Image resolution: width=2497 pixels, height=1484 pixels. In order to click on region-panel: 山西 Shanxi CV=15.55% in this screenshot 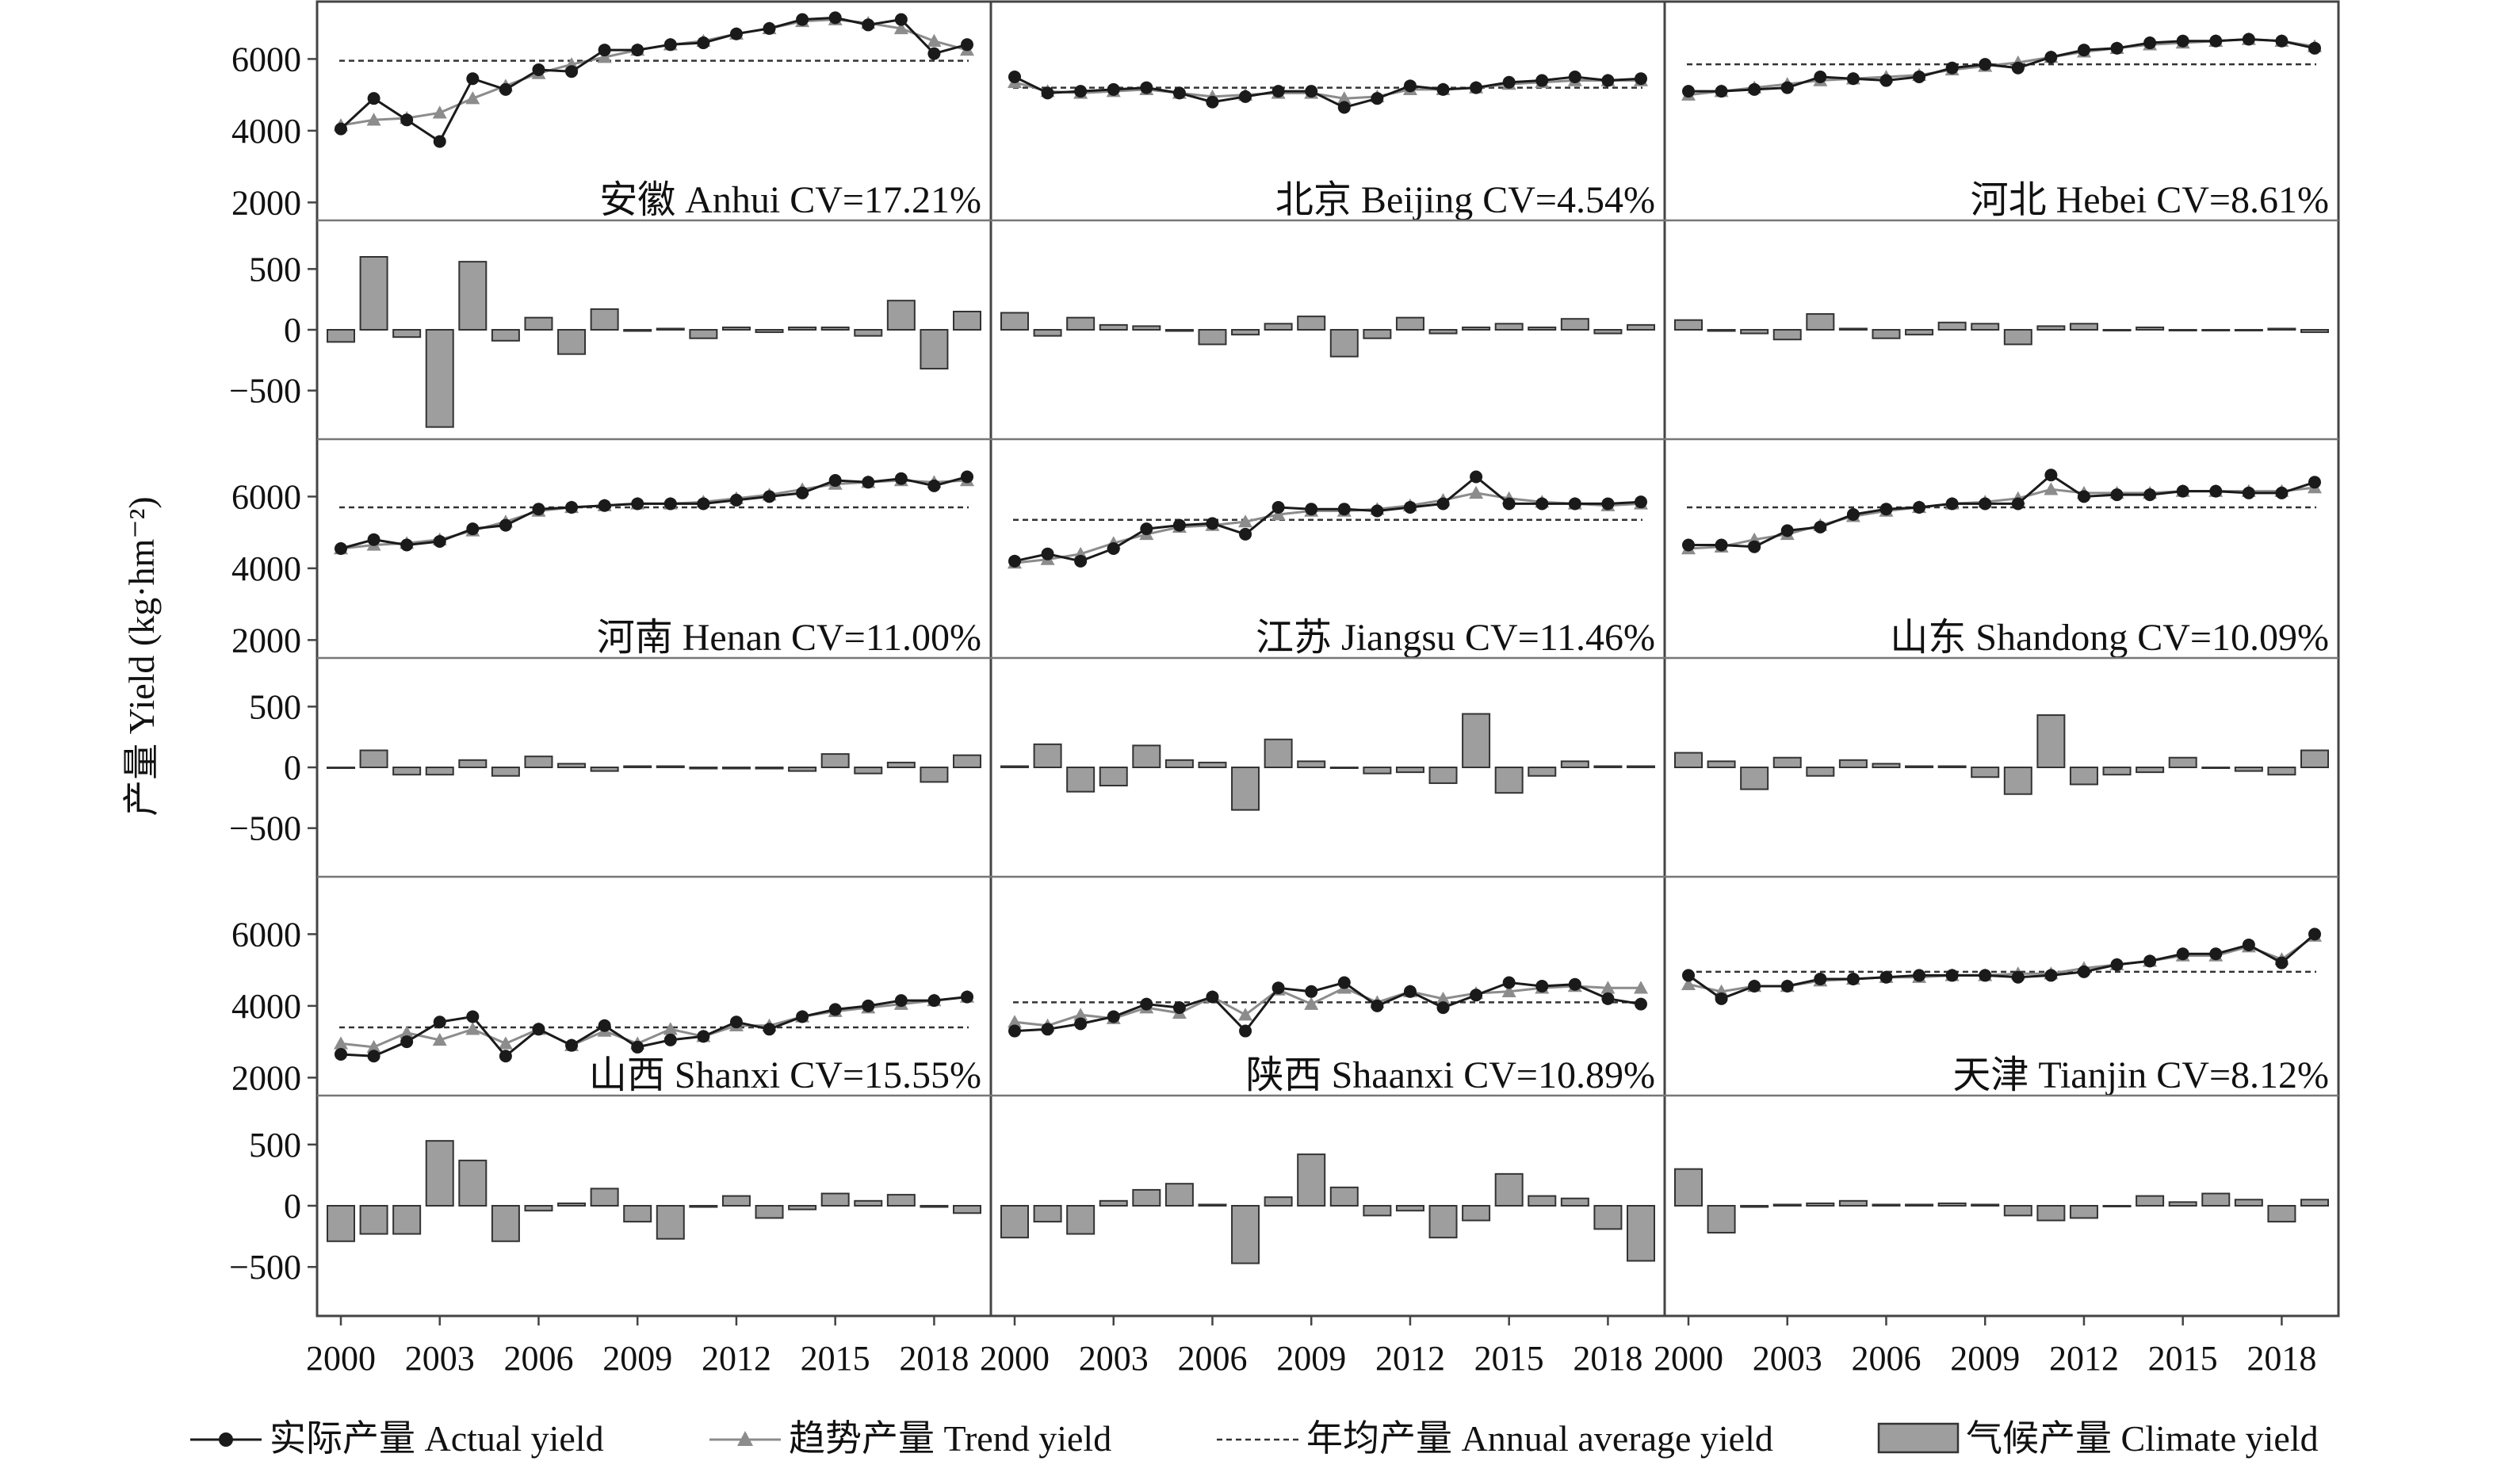, I will do `click(654, 1115)`.